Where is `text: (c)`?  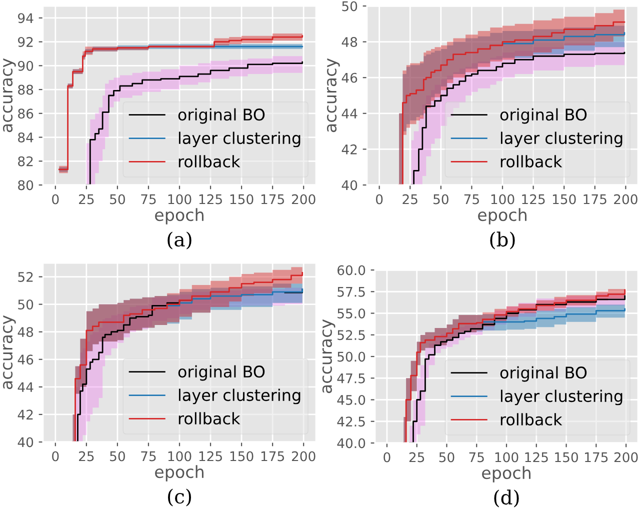 text: (c) is located at coordinates (179, 497).